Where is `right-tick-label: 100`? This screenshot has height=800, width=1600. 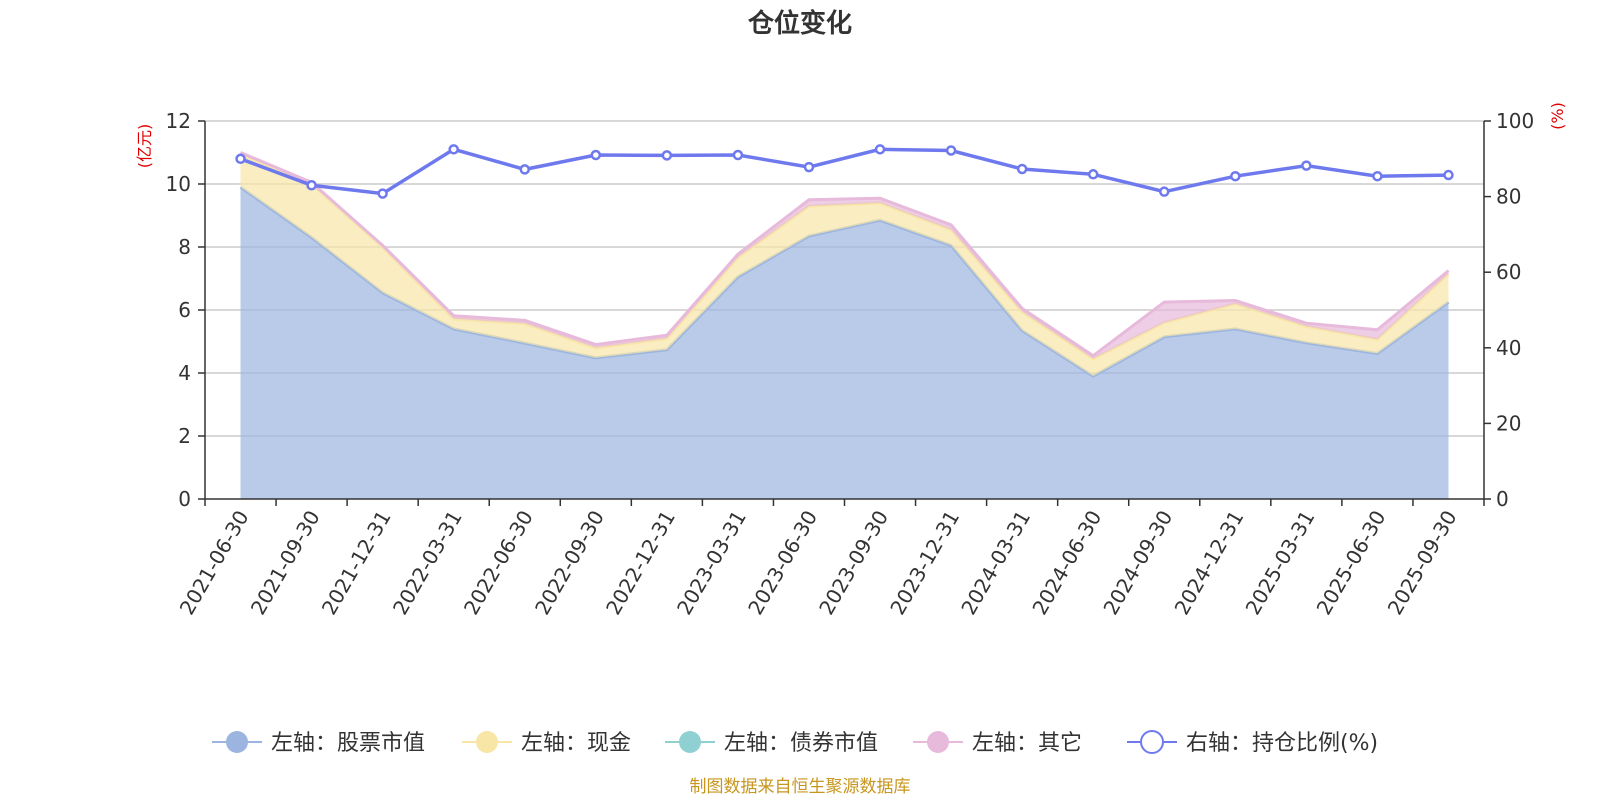
right-tick-label: 100 is located at coordinates (1515, 121).